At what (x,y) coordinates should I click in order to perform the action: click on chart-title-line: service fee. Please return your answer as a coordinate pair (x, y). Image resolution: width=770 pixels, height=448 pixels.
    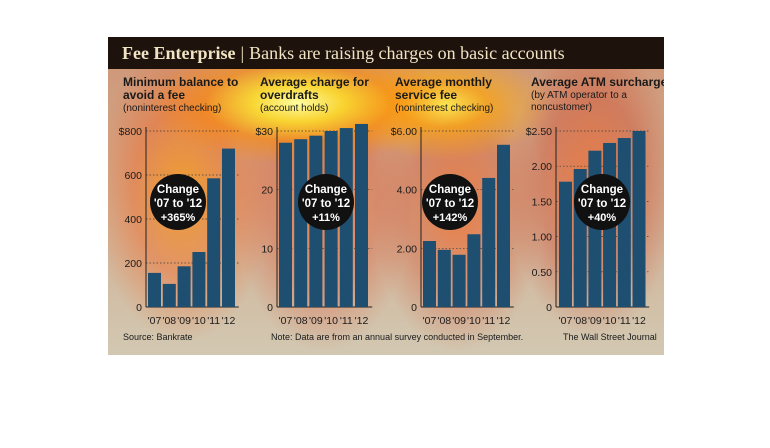
    Looking at the image, I should click on (426, 95).